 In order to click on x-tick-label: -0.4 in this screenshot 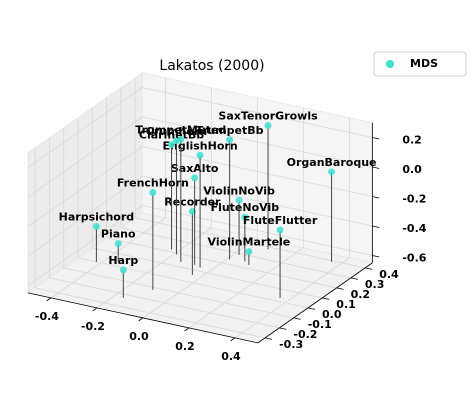, I will do `click(47, 316)`.